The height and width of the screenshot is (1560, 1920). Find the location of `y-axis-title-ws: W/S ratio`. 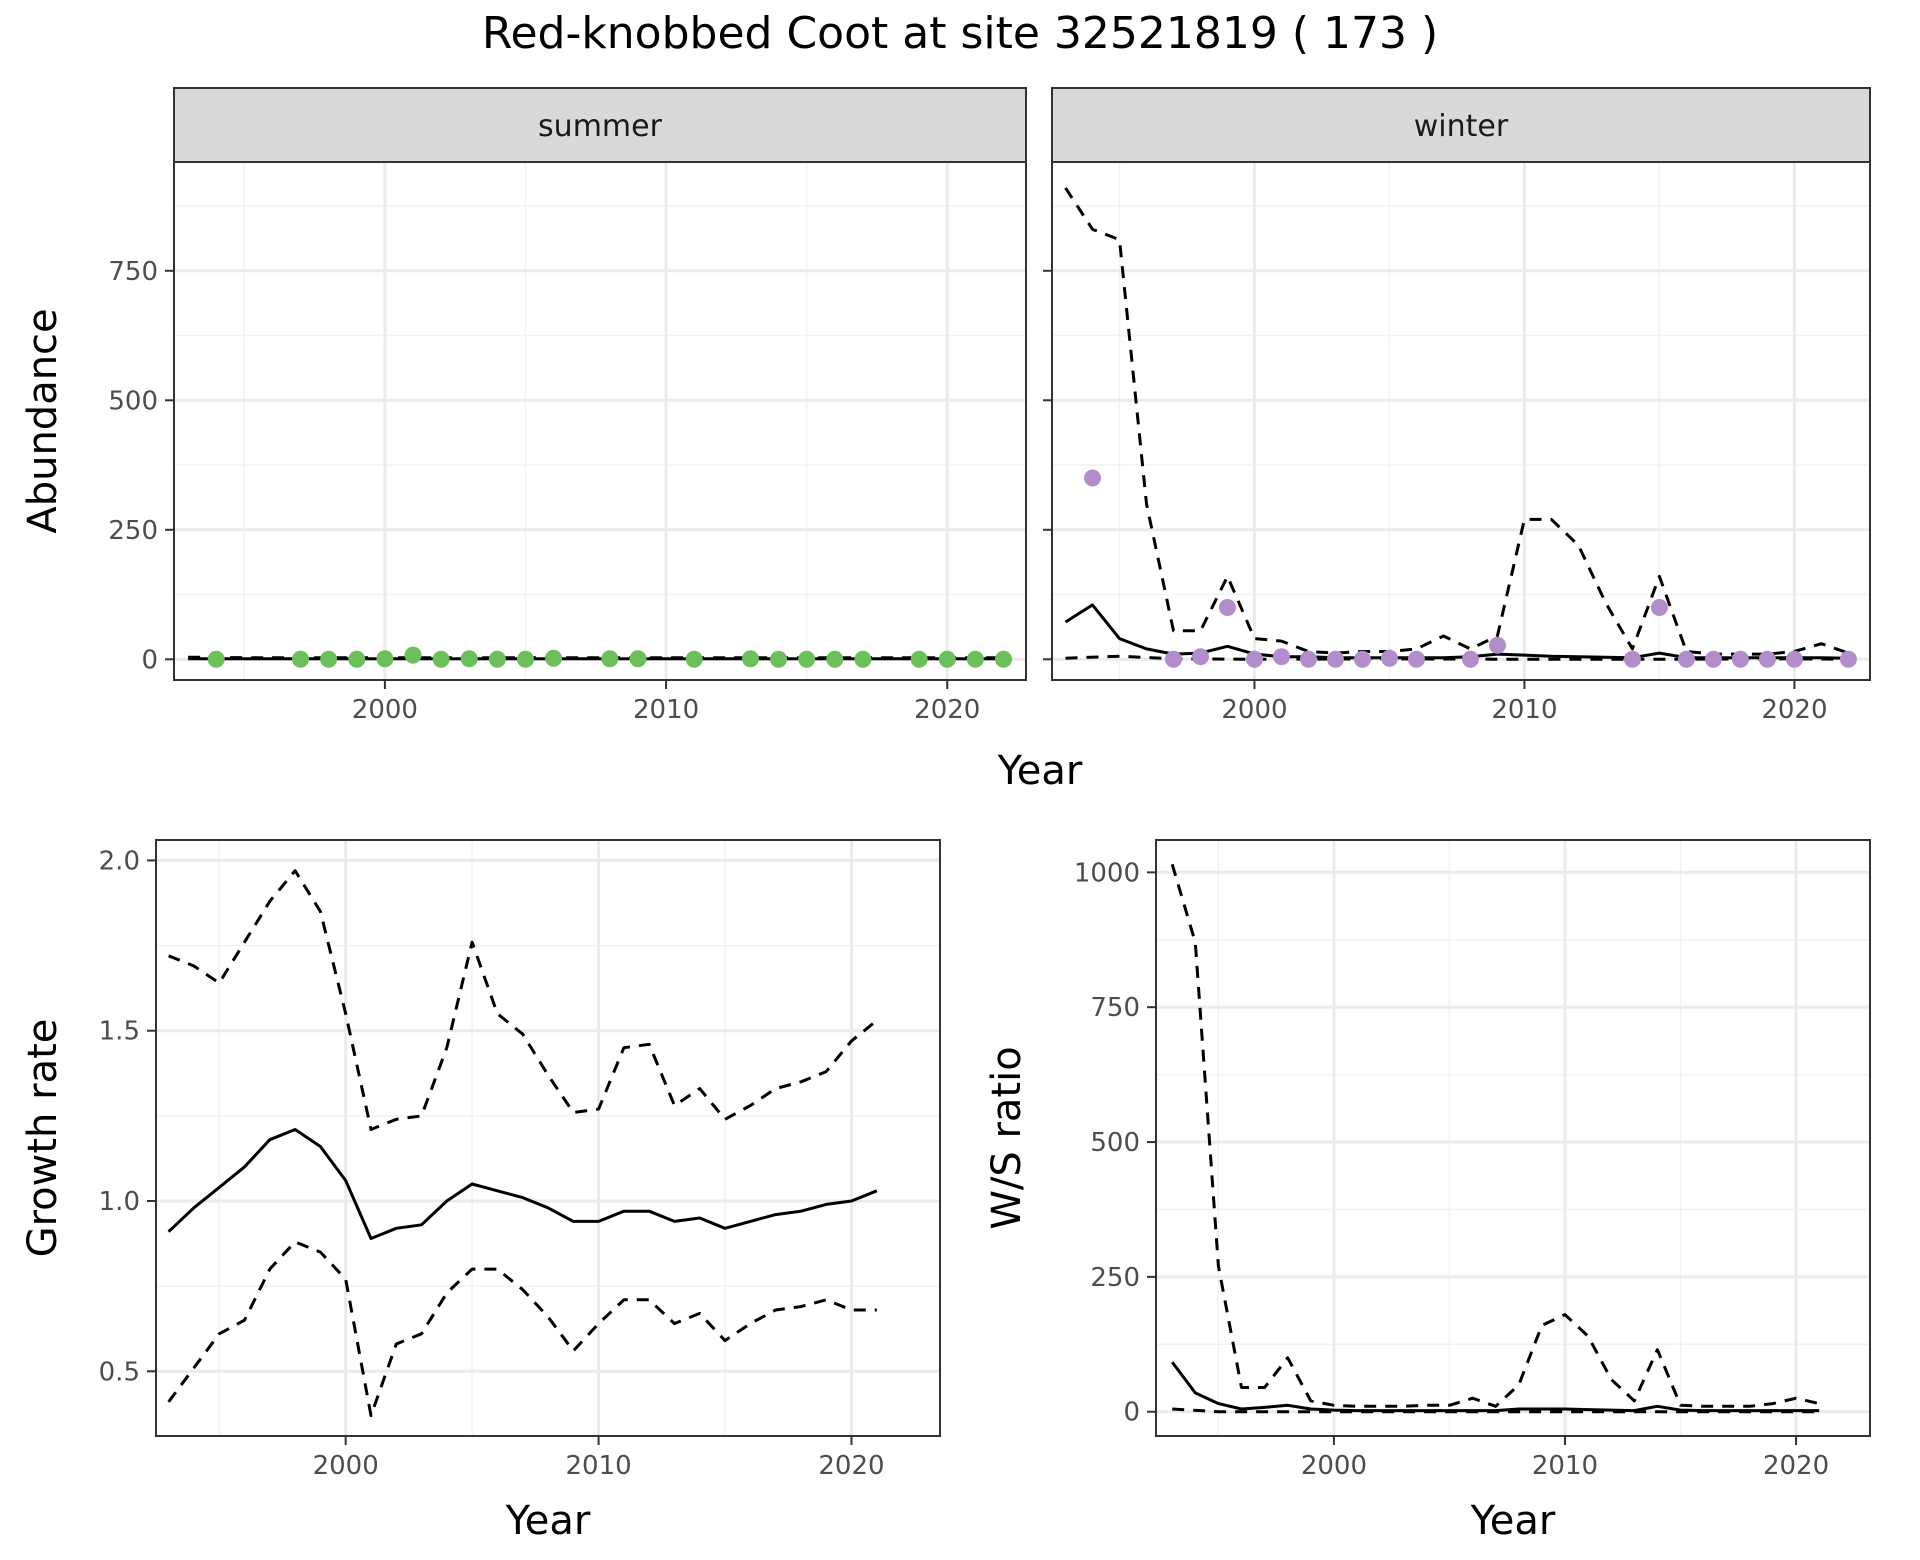

y-axis-title-ws: W/S ratio is located at coordinates (1007, 1137).